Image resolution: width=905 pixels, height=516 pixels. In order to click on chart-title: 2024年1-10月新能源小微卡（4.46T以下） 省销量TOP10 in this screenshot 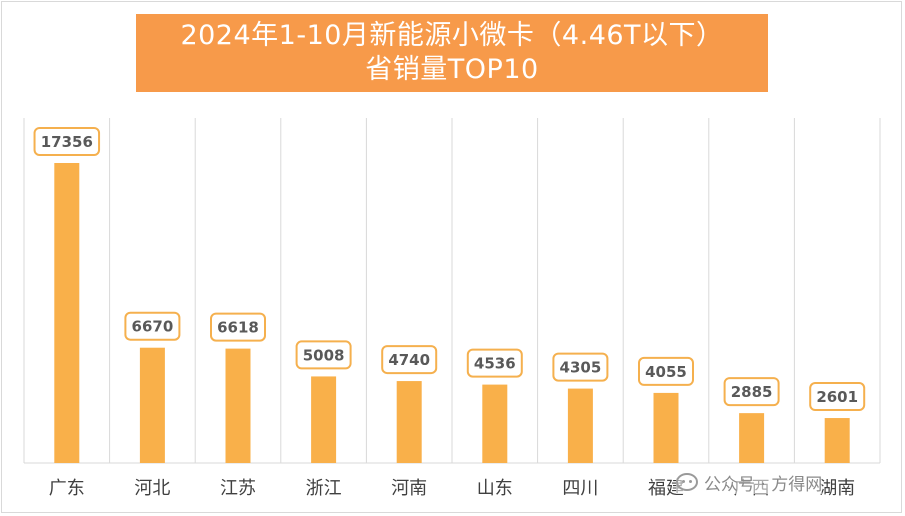, I will do `click(452, 53)`.